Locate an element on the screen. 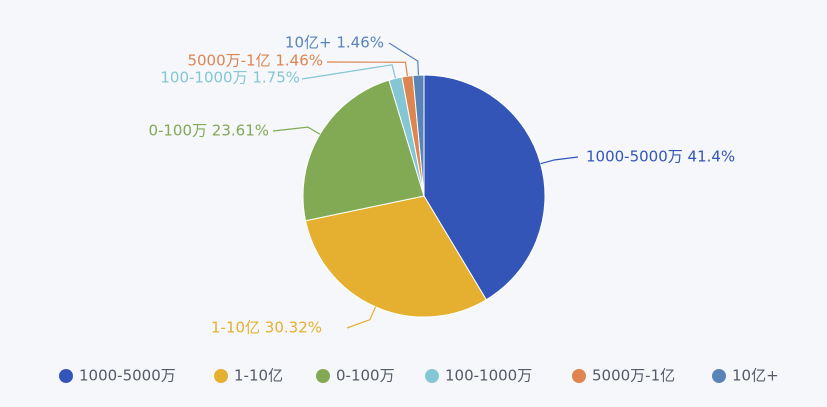 The image size is (827, 407). legend-item-5: 5000万-1亿 is located at coordinates (623, 376).